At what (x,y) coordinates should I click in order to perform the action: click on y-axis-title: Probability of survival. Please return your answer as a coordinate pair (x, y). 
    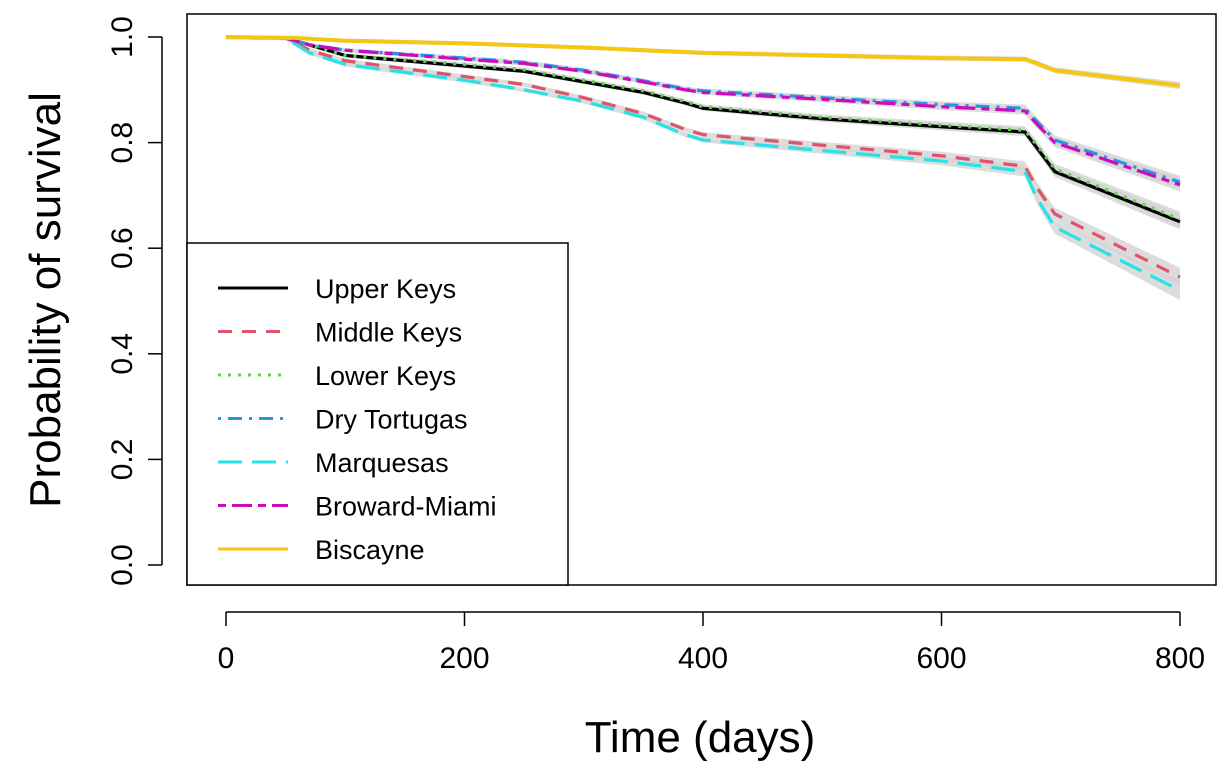
    Looking at the image, I should click on (45, 300).